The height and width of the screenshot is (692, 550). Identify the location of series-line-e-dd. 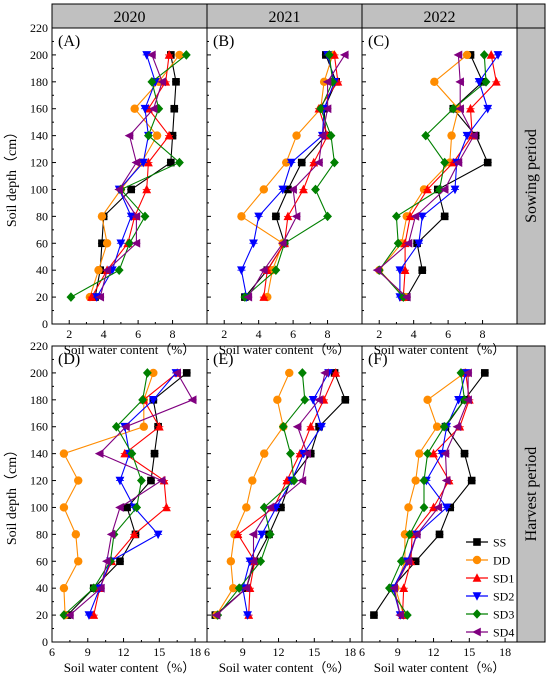
(253, 494).